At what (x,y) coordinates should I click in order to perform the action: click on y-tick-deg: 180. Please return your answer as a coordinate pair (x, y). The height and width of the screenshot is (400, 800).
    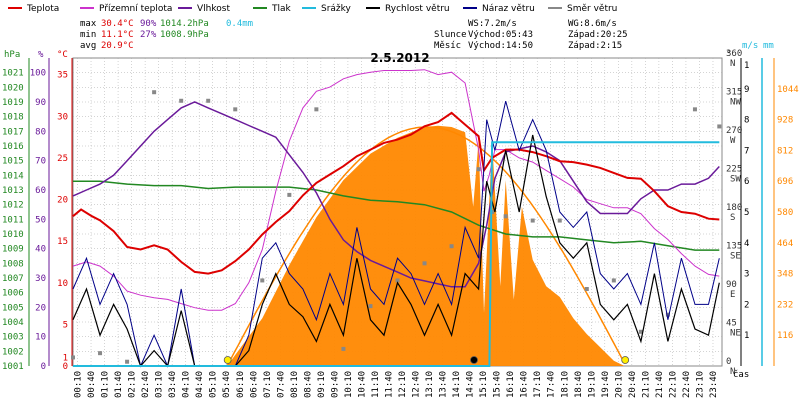
    Looking at the image, I should click on (734, 208).